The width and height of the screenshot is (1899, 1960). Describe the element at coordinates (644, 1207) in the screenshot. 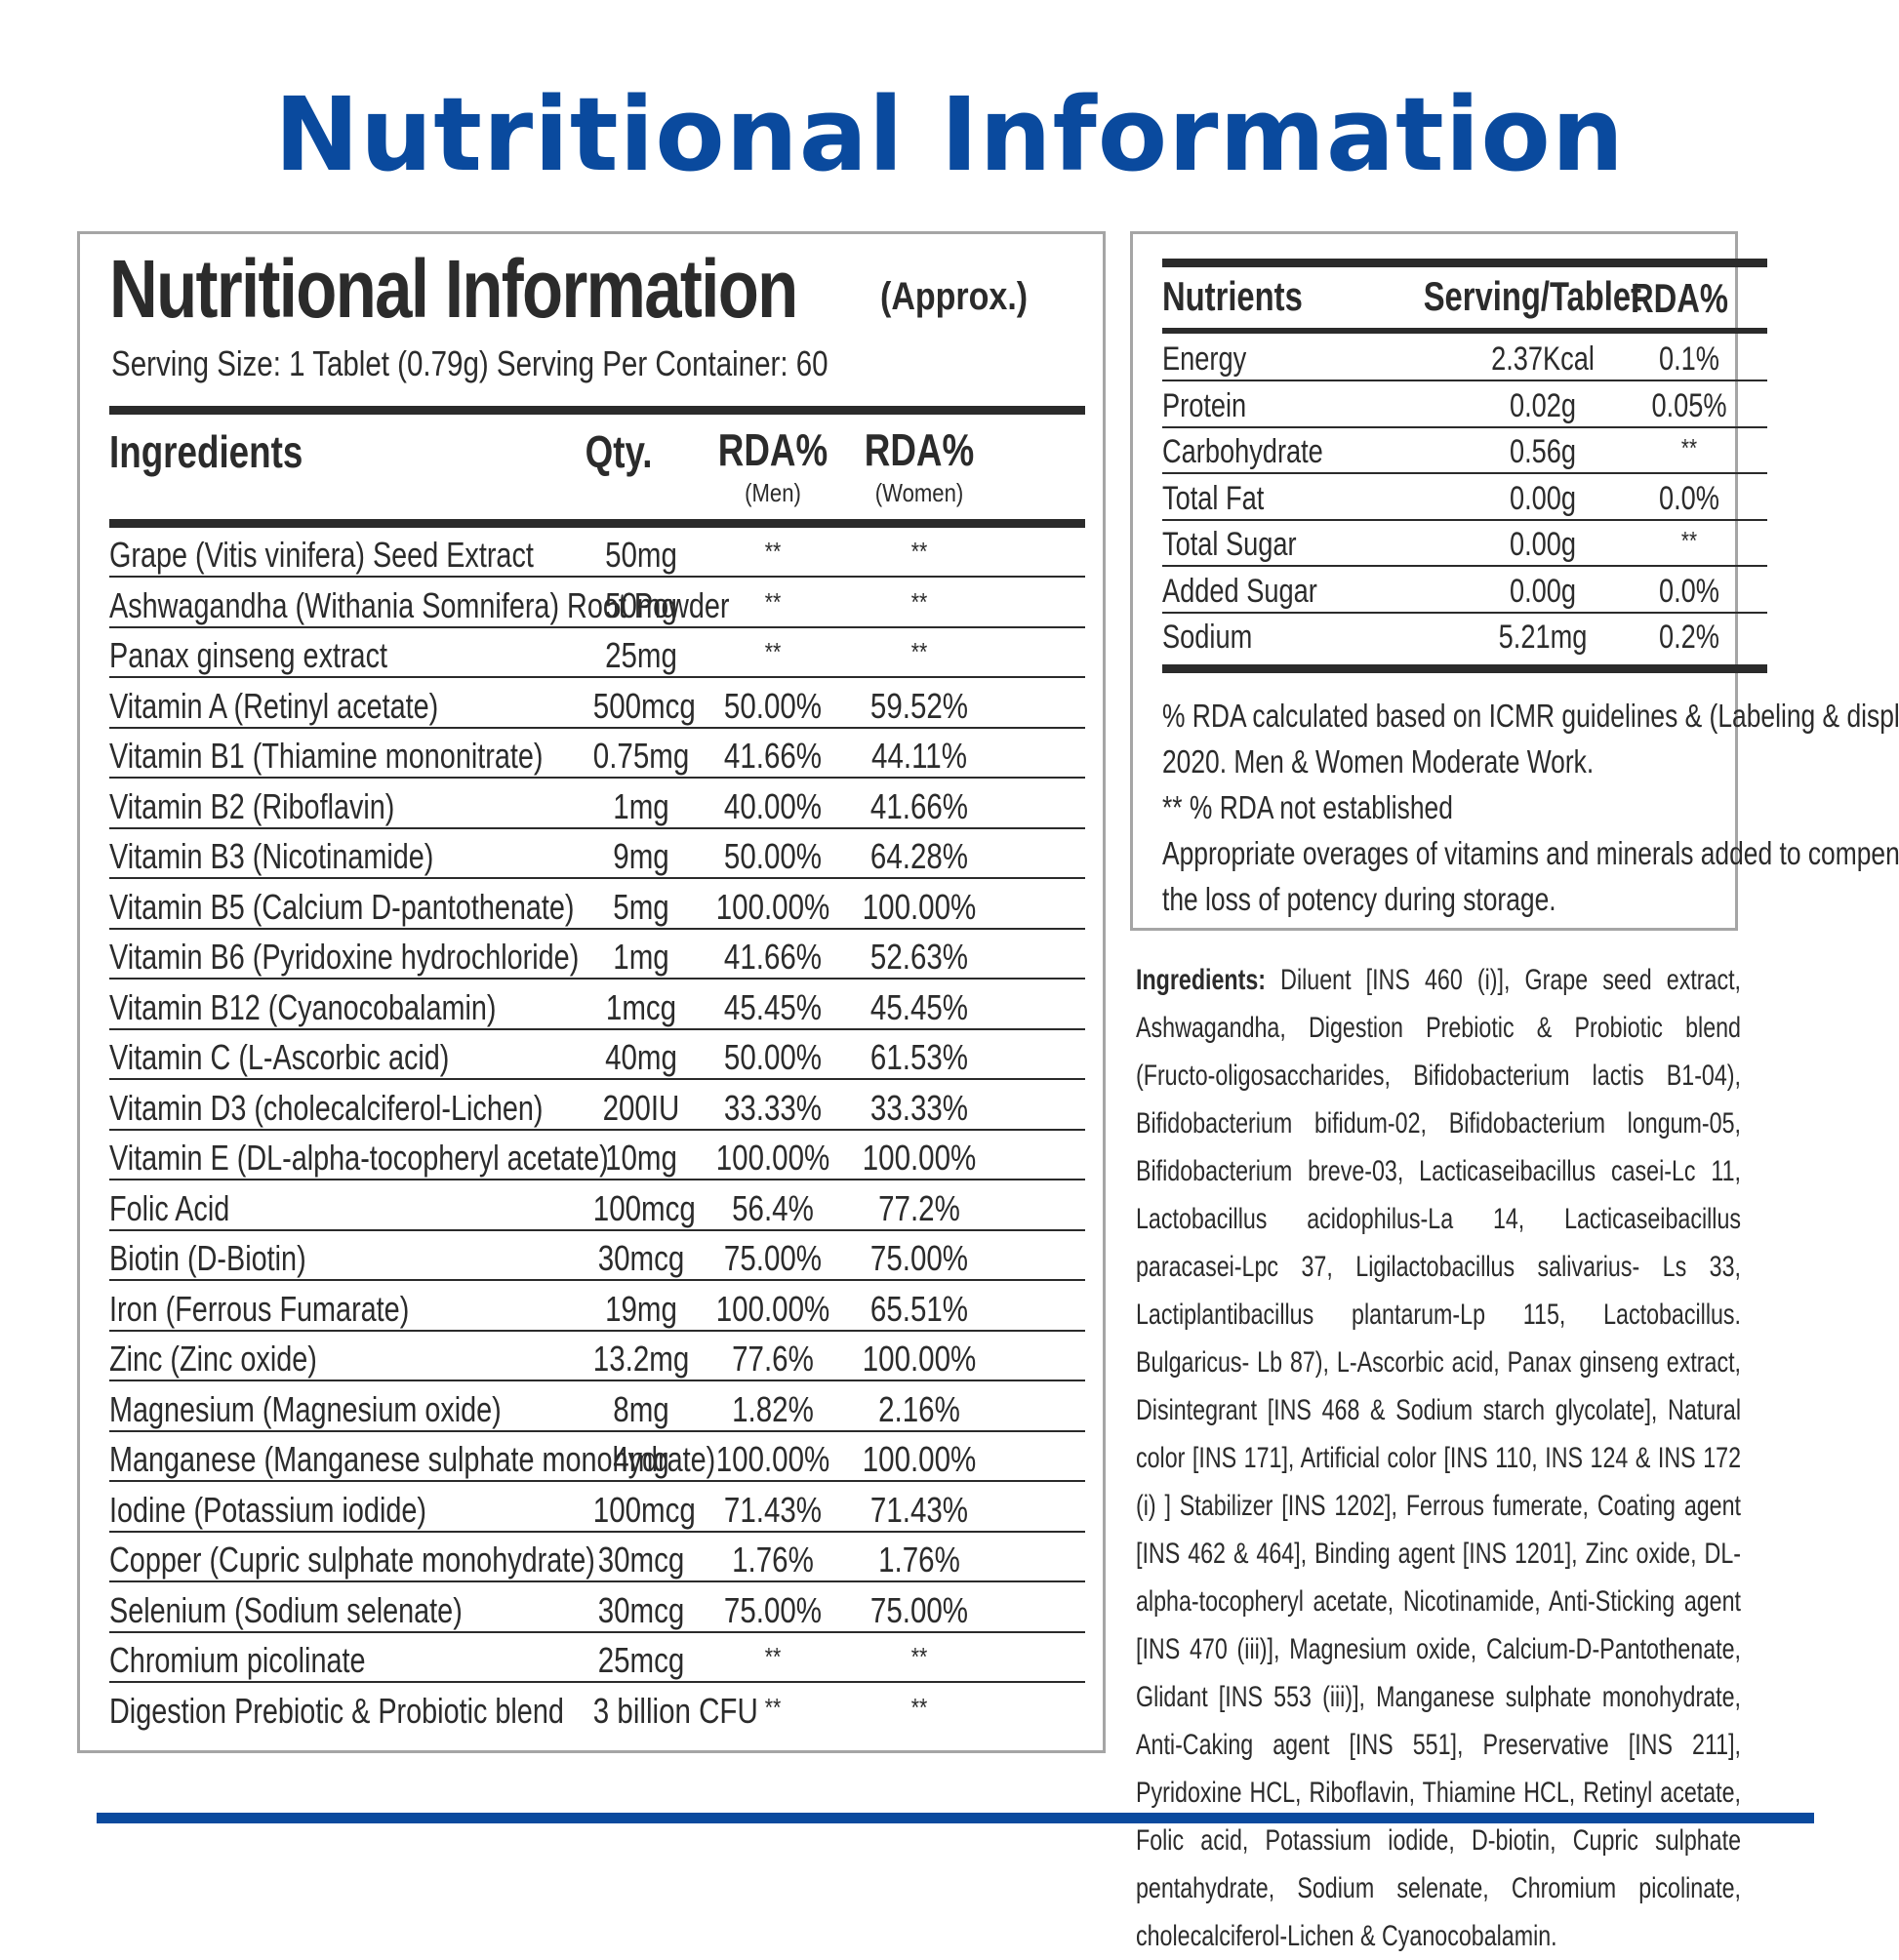

I see `ingredient-qty: 100mcg` at that location.